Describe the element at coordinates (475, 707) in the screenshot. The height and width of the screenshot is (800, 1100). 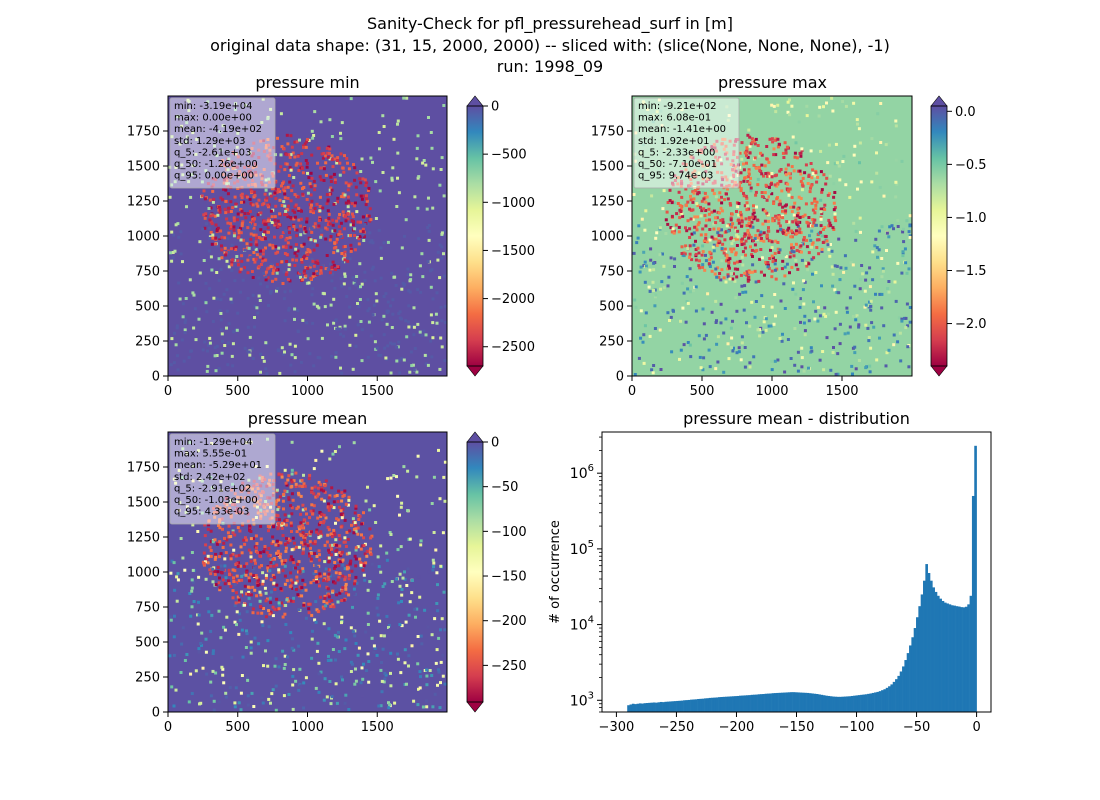
I see `colorbar-extend-min` at that location.